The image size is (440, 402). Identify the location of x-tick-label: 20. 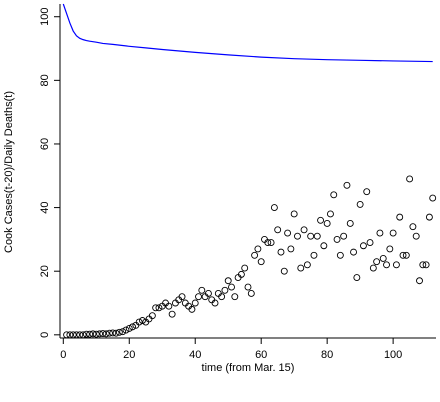
(129, 355).